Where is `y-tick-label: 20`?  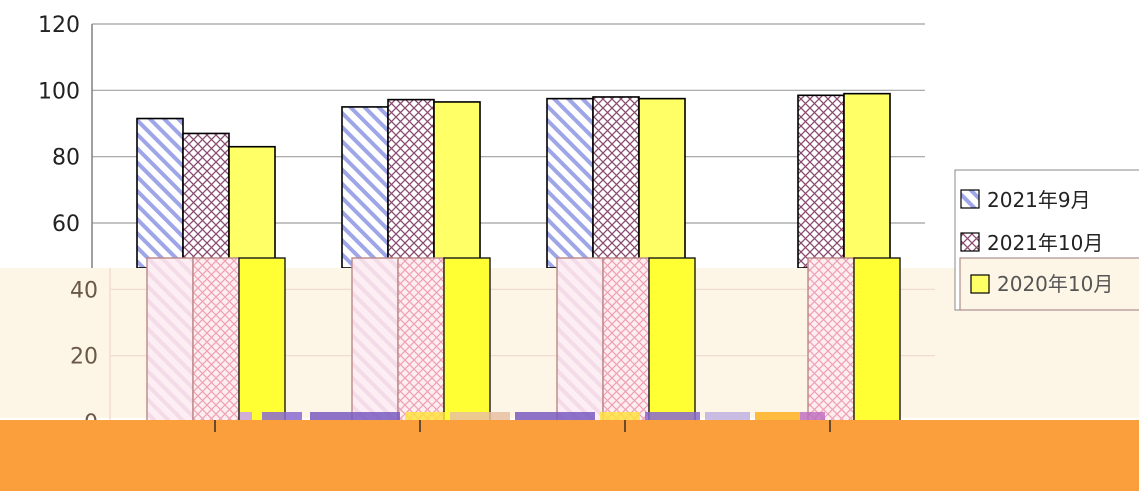 y-tick-label: 20 is located at coordinates (84, 357).